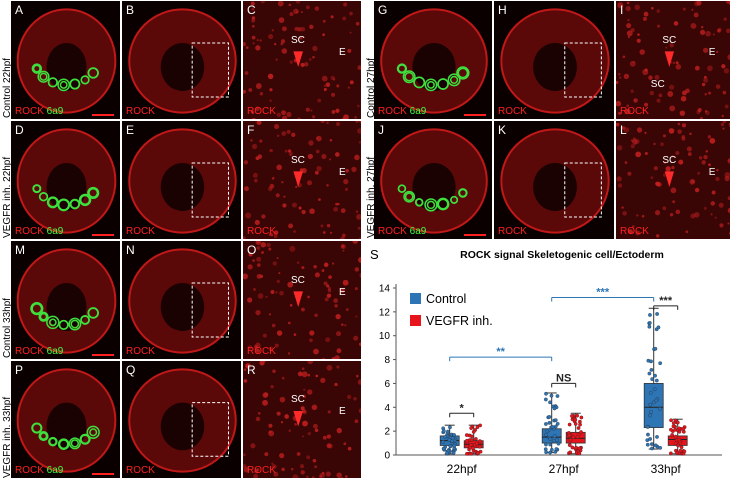 This screenshot has width=731, height=479. What do you see at coordinates (385, 289) in the screenshot?
I see `y-tick-label: 14` at bounding box center [385, 289].